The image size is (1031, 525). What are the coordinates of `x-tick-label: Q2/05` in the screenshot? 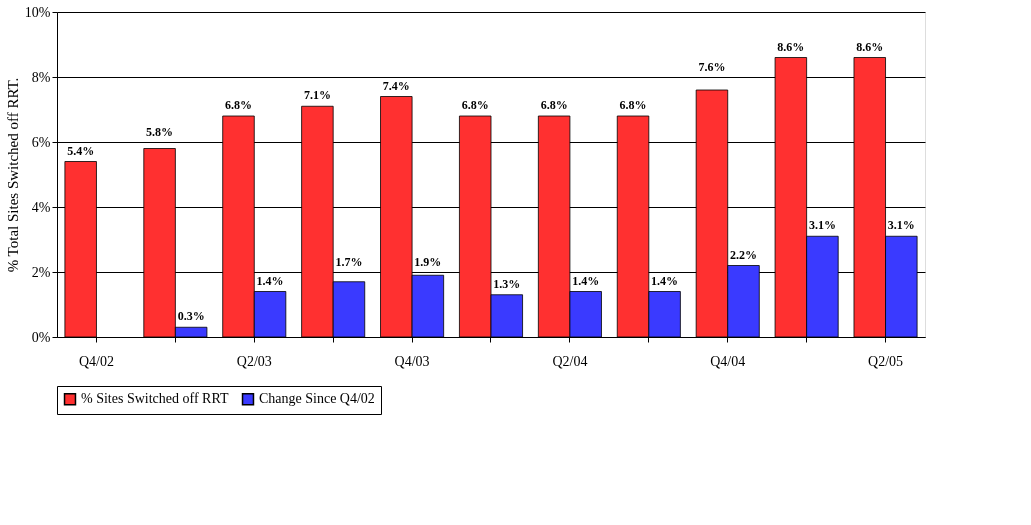 It's located at (886, 361).